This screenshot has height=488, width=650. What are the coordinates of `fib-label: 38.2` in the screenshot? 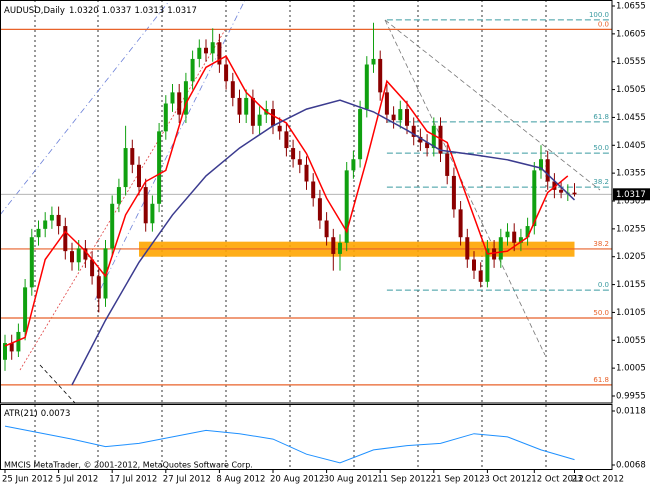 It's located at (601, 182).